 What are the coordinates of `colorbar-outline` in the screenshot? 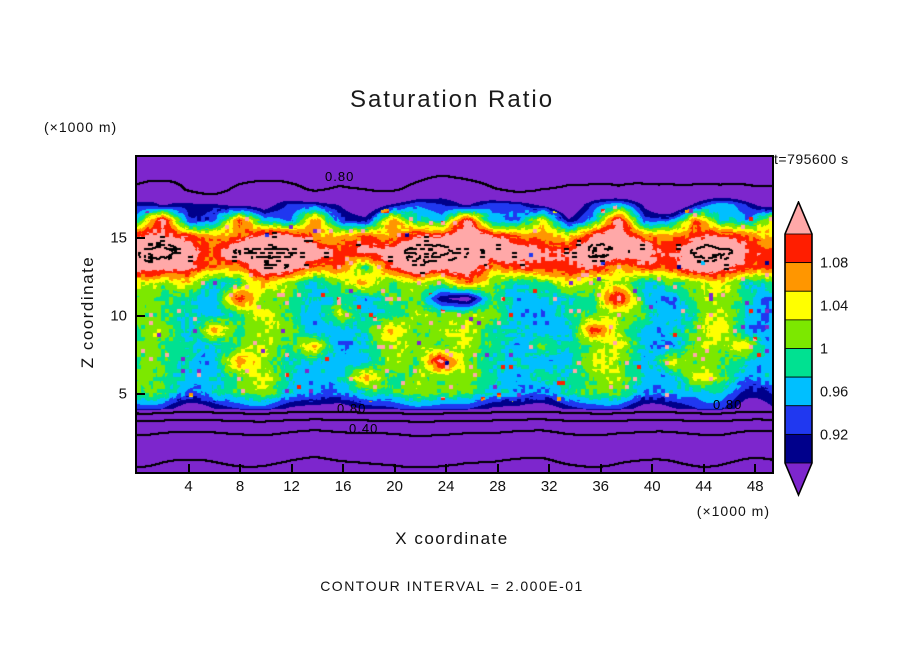 It's located at (798, 348).